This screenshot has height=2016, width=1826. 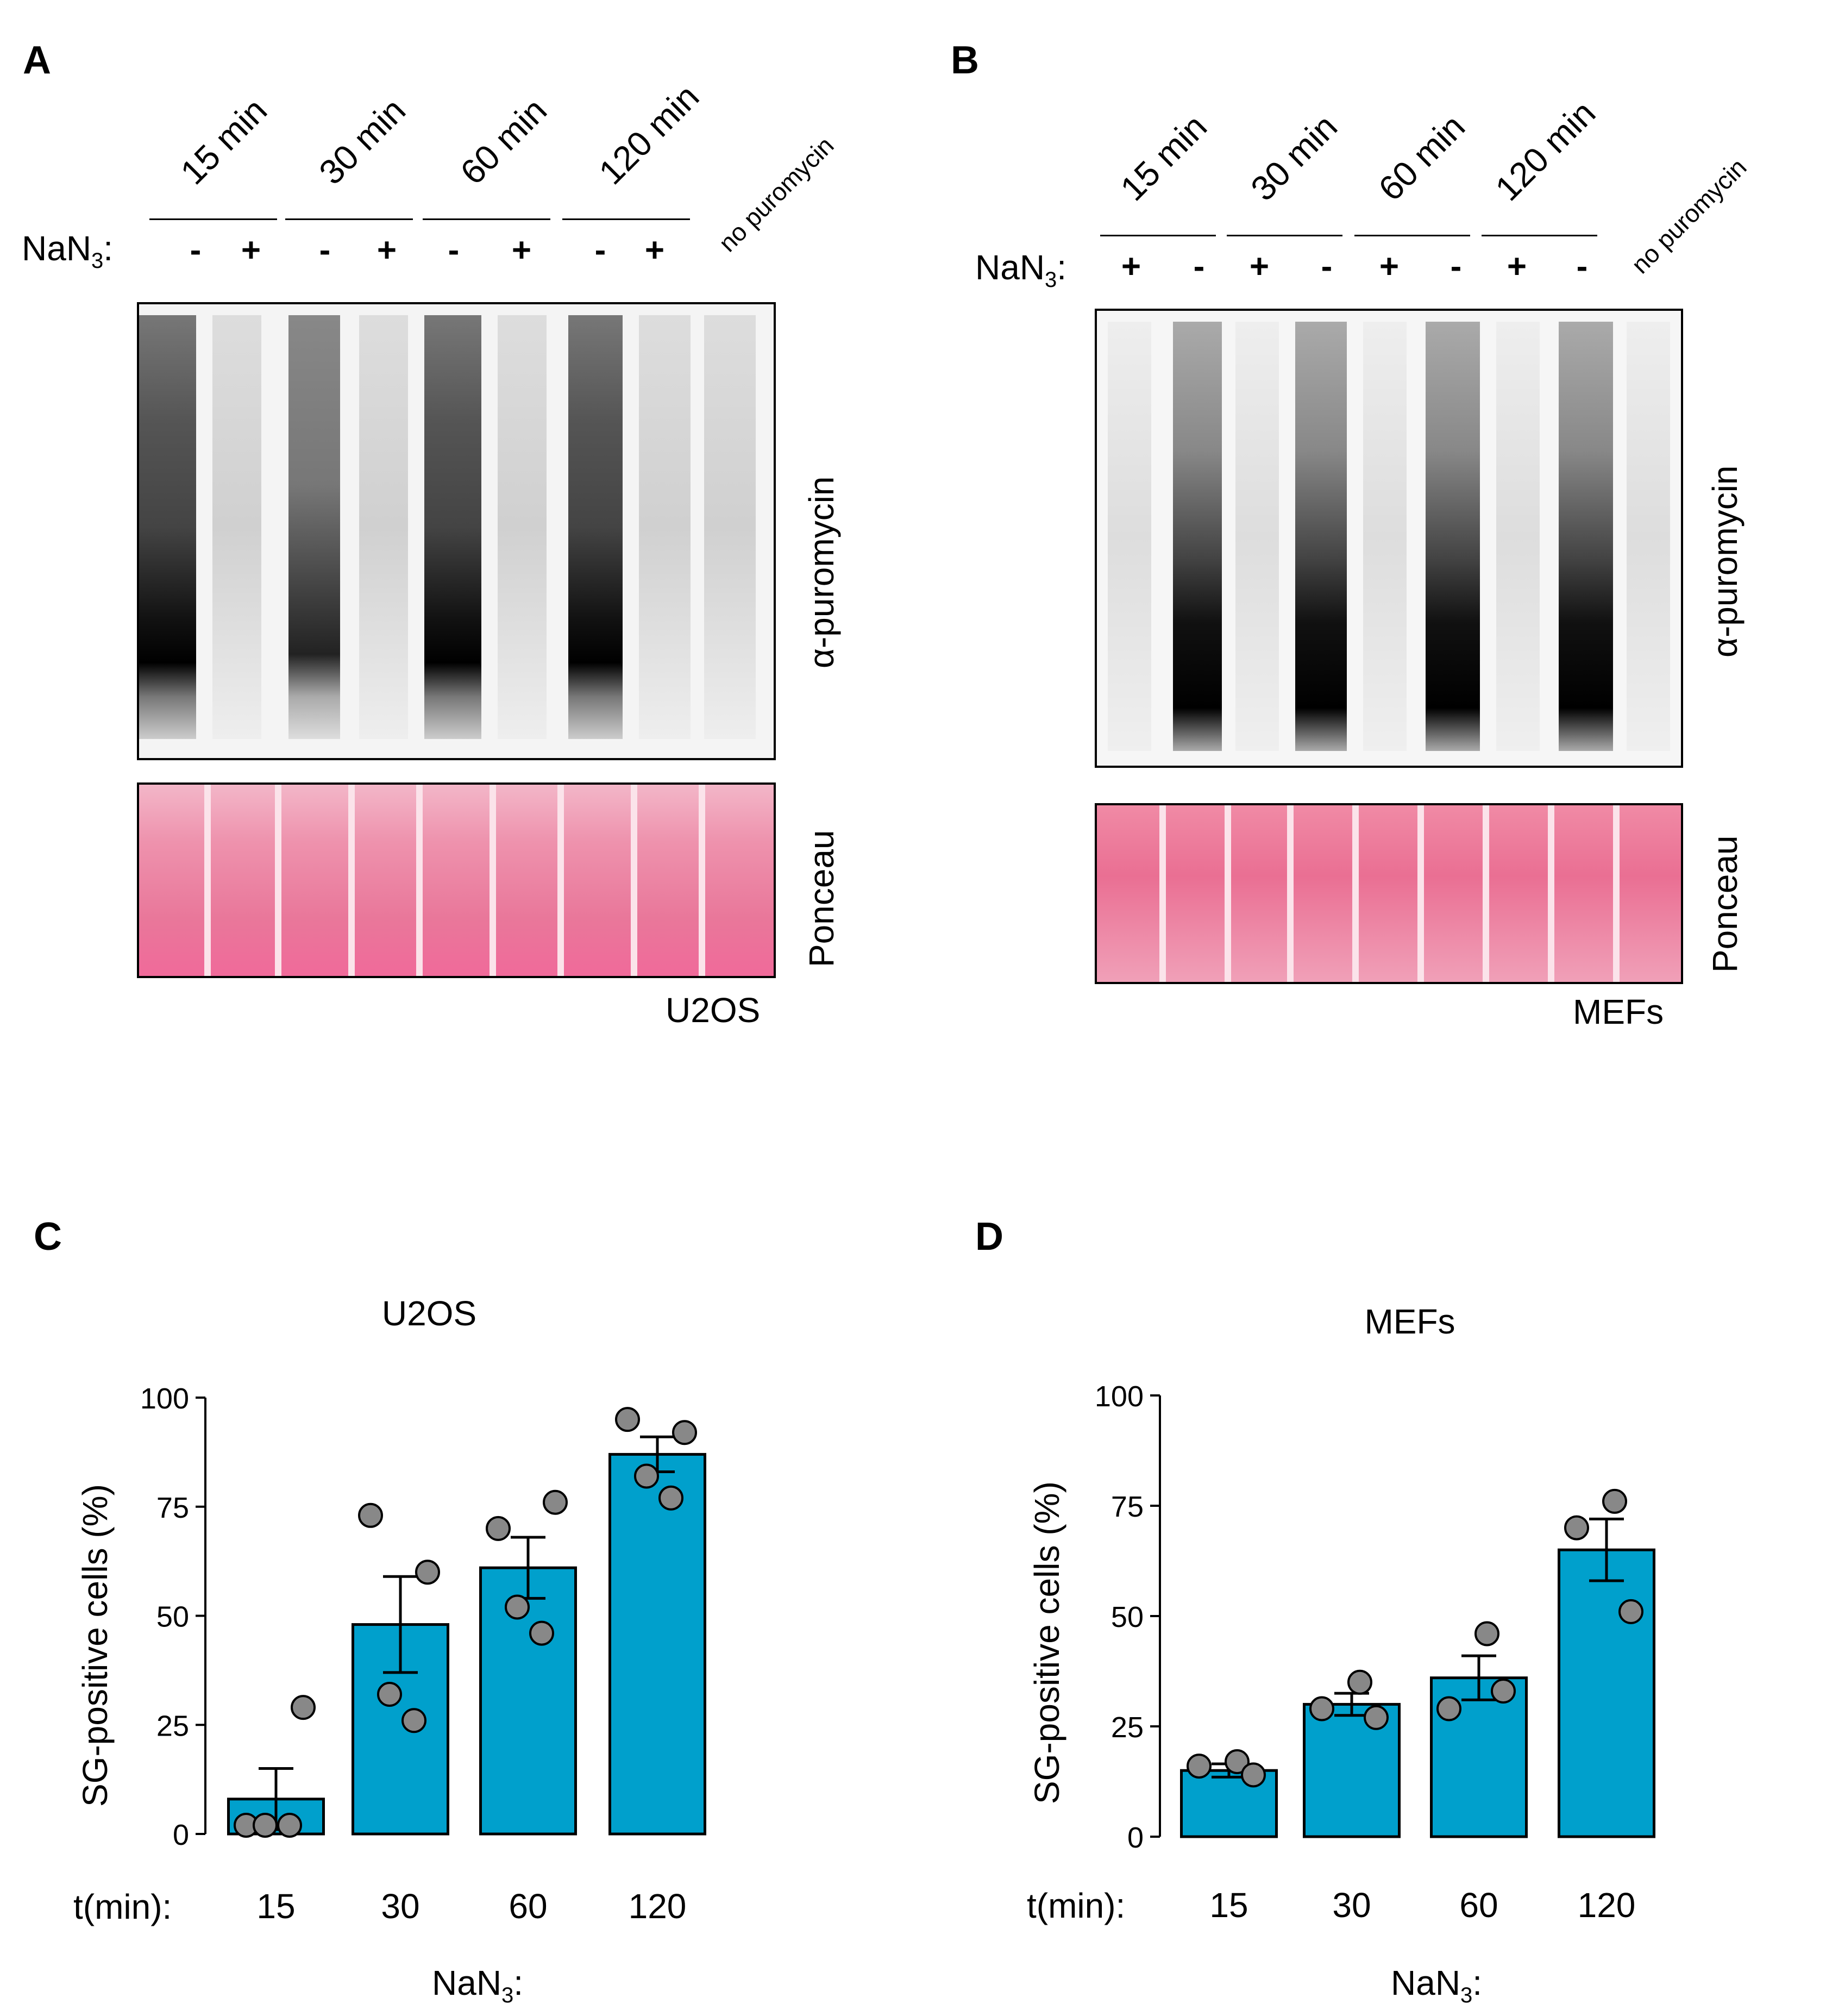 I want to click on sign-a-6: +, so click(x=521, y=250).